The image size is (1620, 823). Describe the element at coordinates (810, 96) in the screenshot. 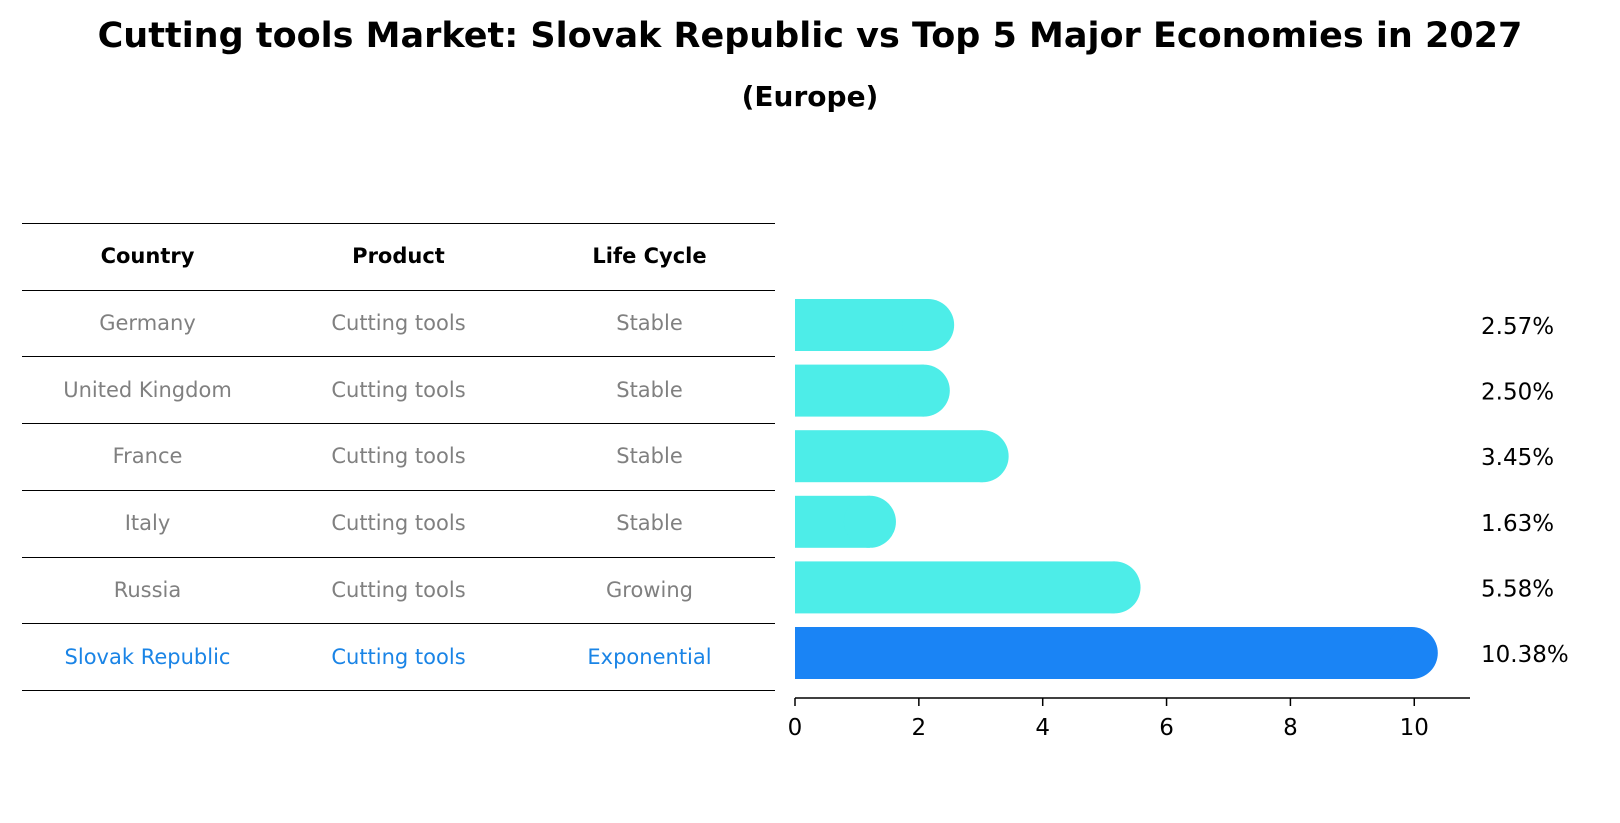

I see `chart-subtitle: (Europe)` at that location.